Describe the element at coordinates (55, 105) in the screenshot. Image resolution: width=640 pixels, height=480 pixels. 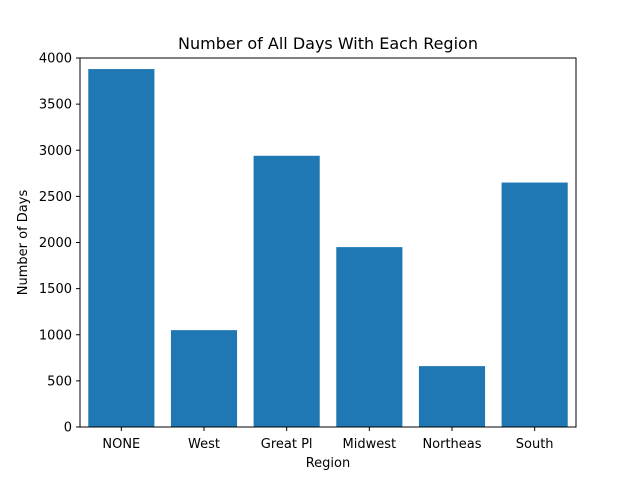
I see `y-tick-label: 3500` at that location.